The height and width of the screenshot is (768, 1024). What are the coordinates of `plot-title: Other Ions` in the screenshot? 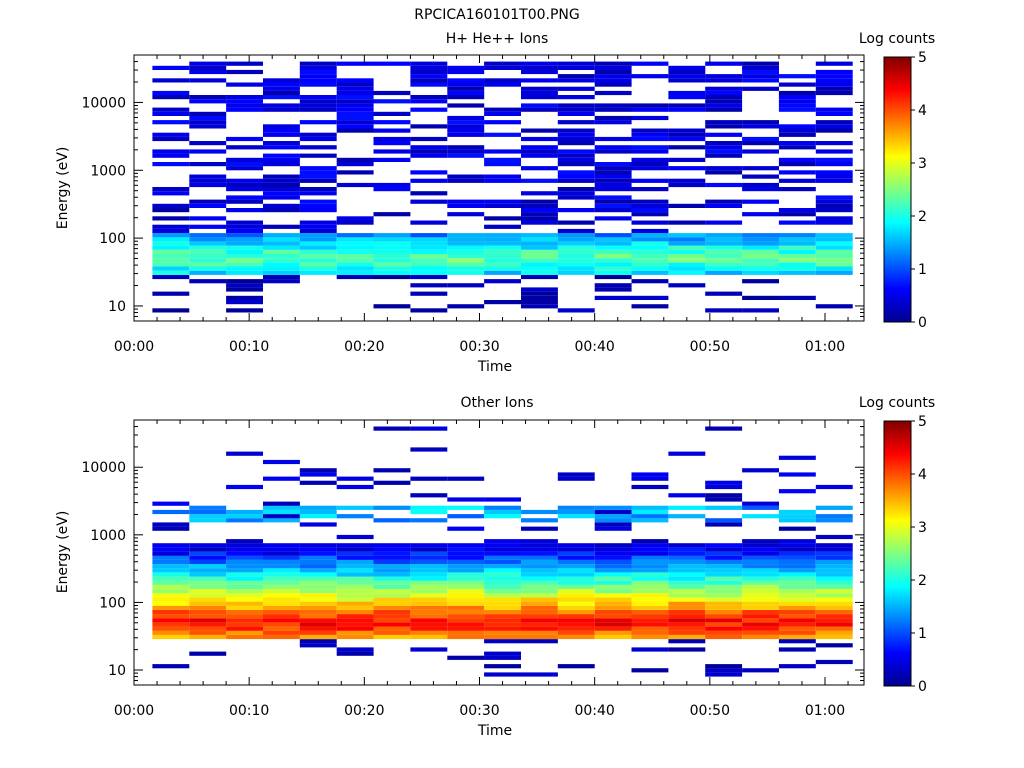 It's located at (496, 403).